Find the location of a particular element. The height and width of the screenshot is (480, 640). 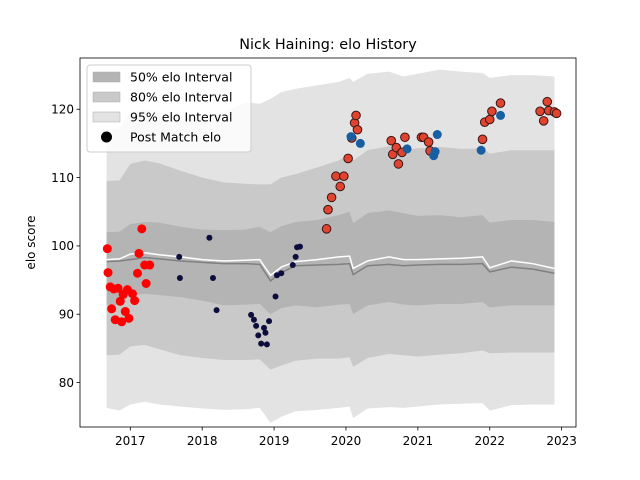

legend-label: 95% elo Interval is located at coordinates (181, 117).